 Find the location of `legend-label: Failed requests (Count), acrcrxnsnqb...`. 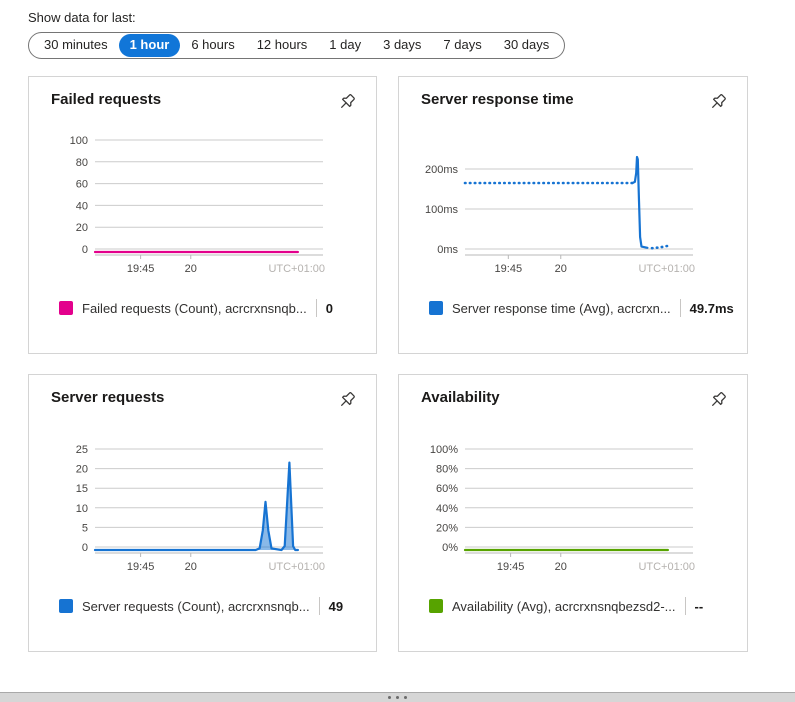

legend-label: Failed requests (Count), acrcrxnsnqb... is located at coordinates (194, 308).